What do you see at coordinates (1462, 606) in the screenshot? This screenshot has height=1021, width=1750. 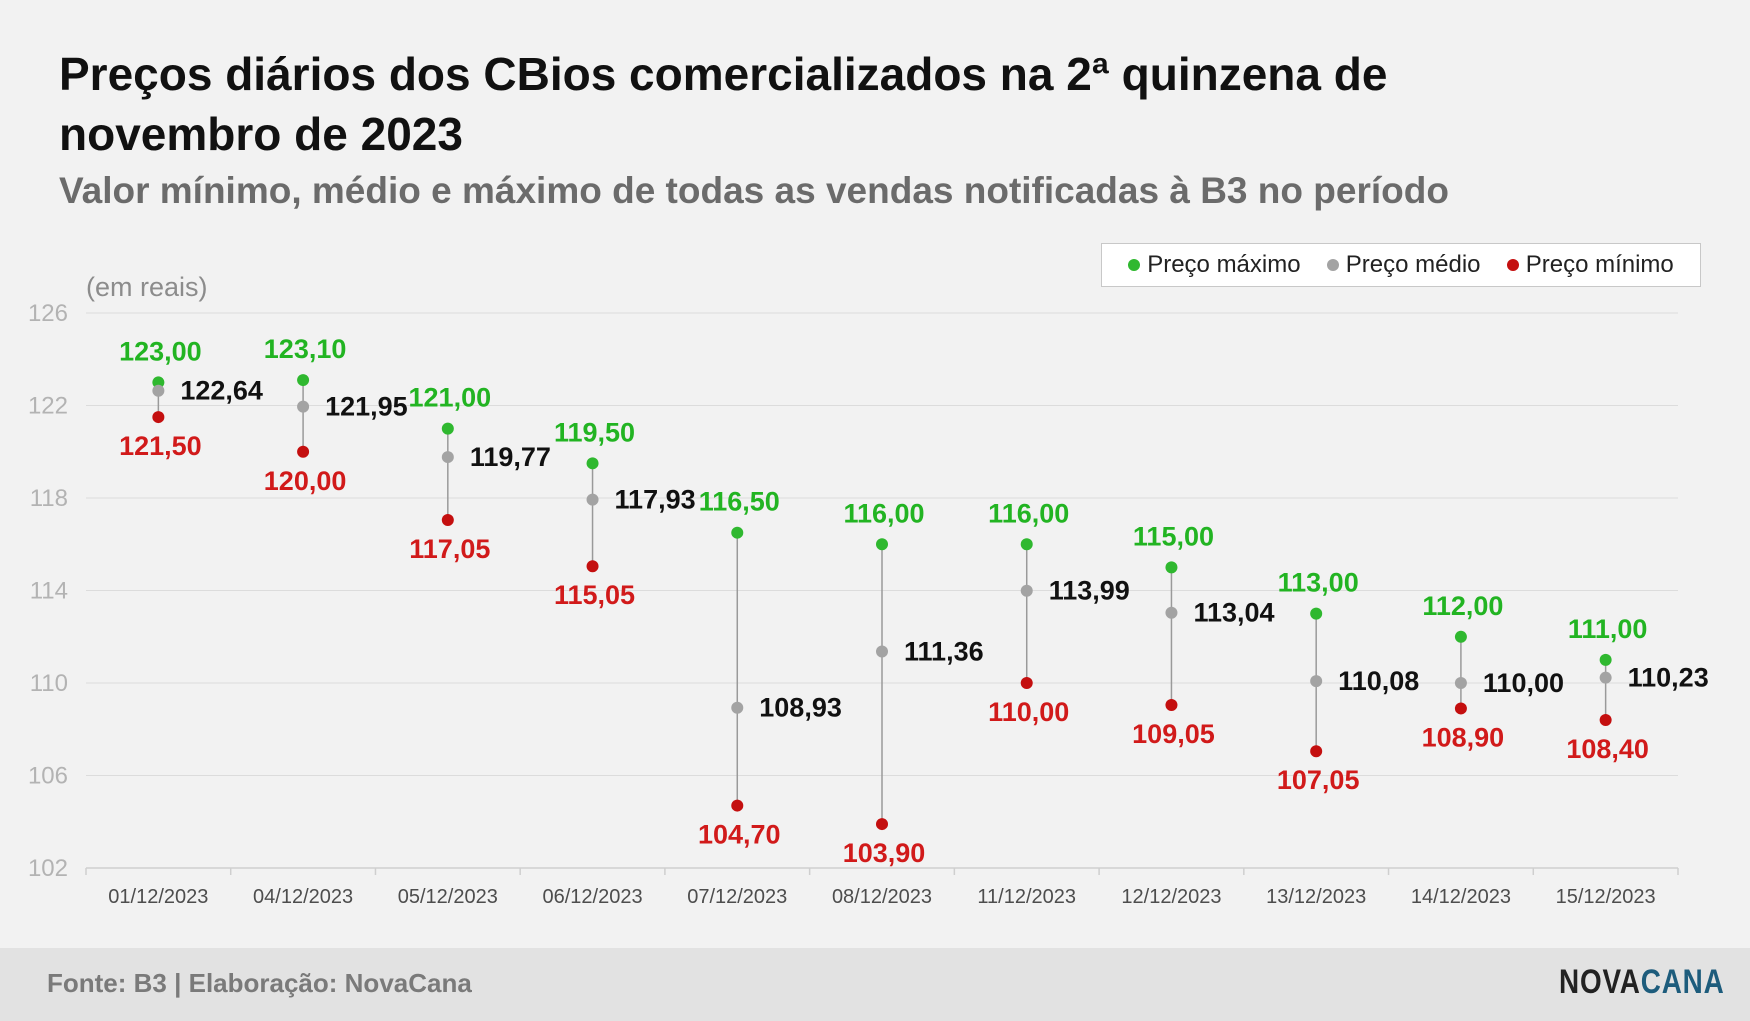 I see `max-value-label: 112,00` at bounding box center [1462, 606].